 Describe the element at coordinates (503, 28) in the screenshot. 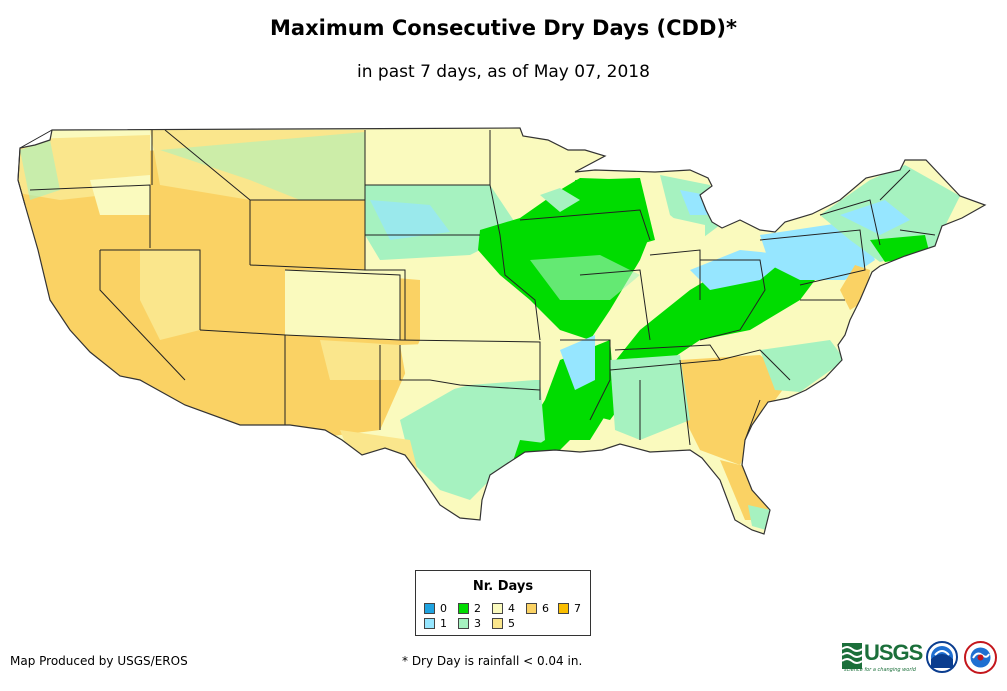

I see `map-title: Maximum Consecutive Dry Days (CDD)*` at that location.